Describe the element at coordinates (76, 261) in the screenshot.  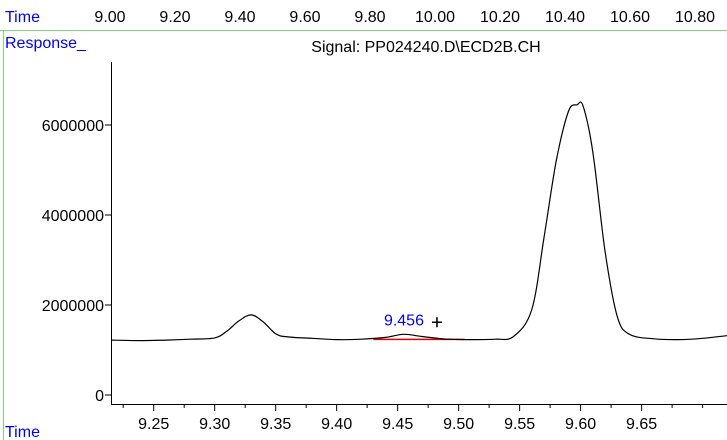
I see `y-ticks: 0 2000000 4000000 6000000` at that location.